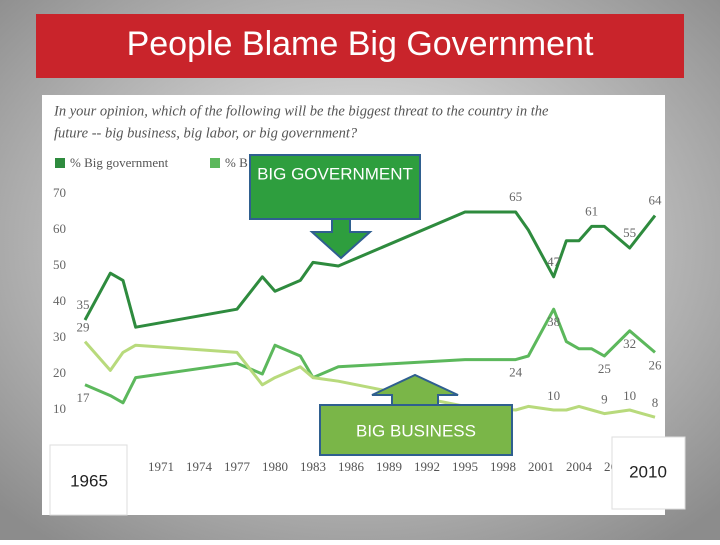 Image resolution: width=720 pixels, height=545 pixels. Describe the element at coordinates (656, 200) in the screenshot. I see `data-label: 64` at that location.